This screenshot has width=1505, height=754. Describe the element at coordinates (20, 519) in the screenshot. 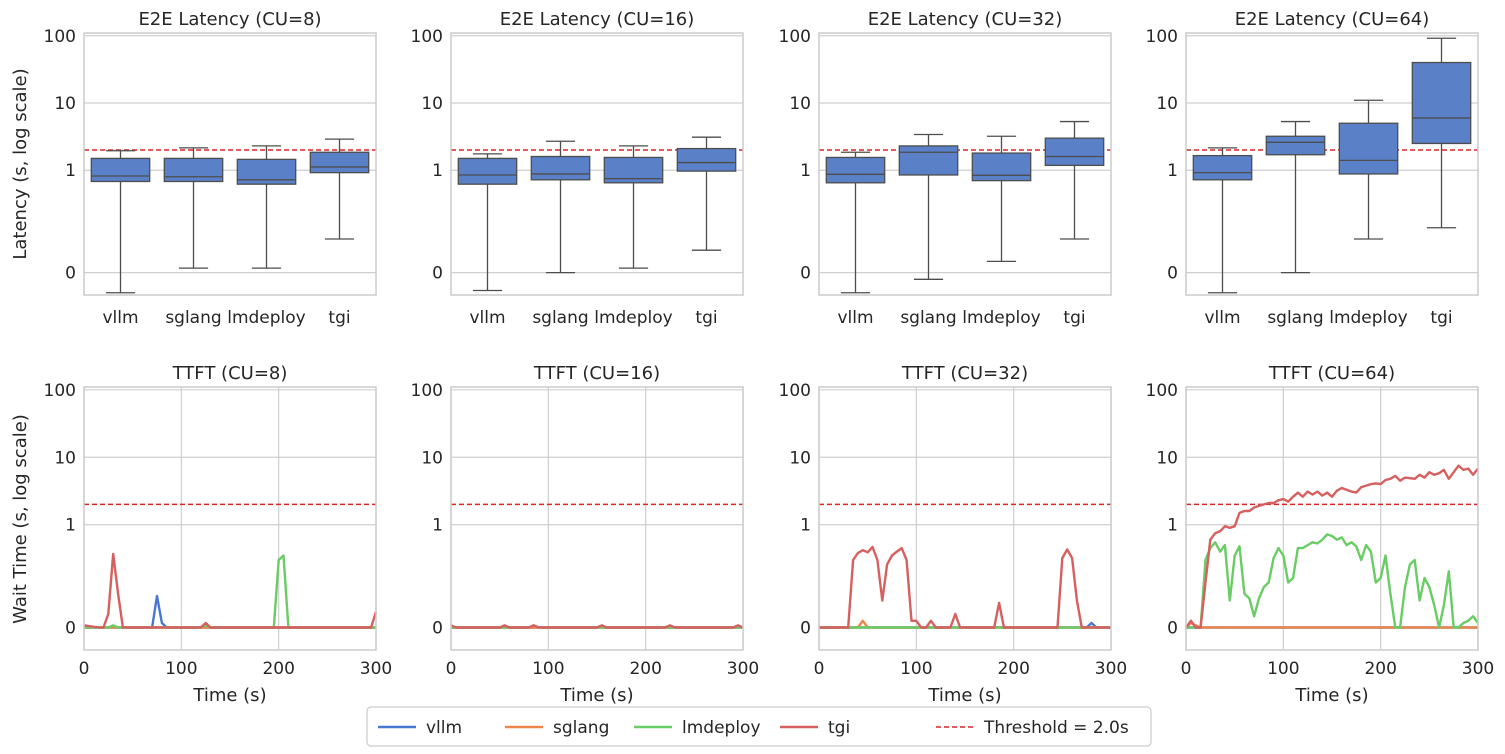

I see `ttft-ylabel: Wait Time (s, log scale)` at that location.